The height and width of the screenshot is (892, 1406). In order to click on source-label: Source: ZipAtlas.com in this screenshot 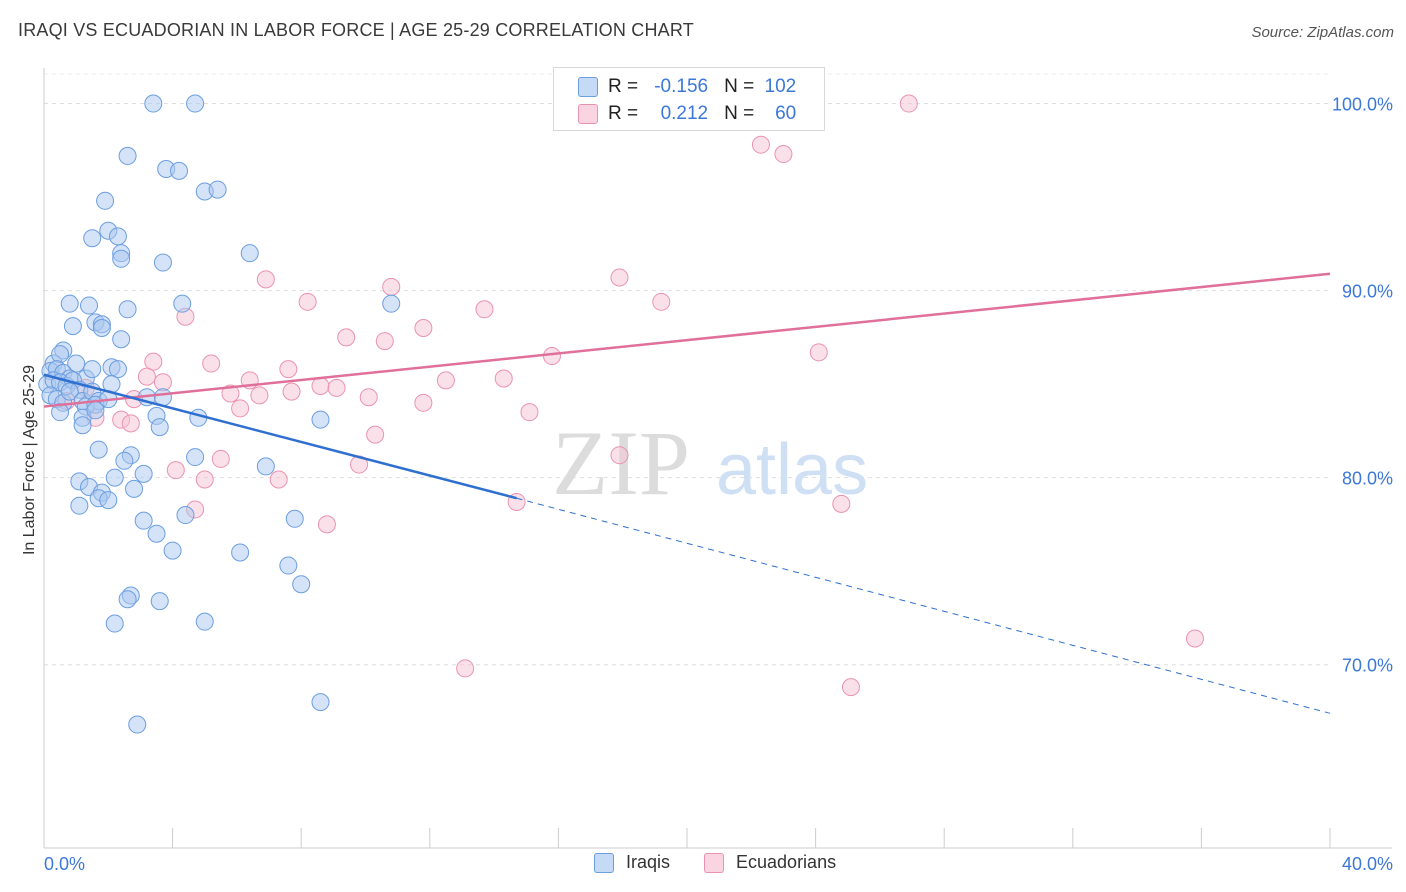, I will do `click(1322, 32)`.